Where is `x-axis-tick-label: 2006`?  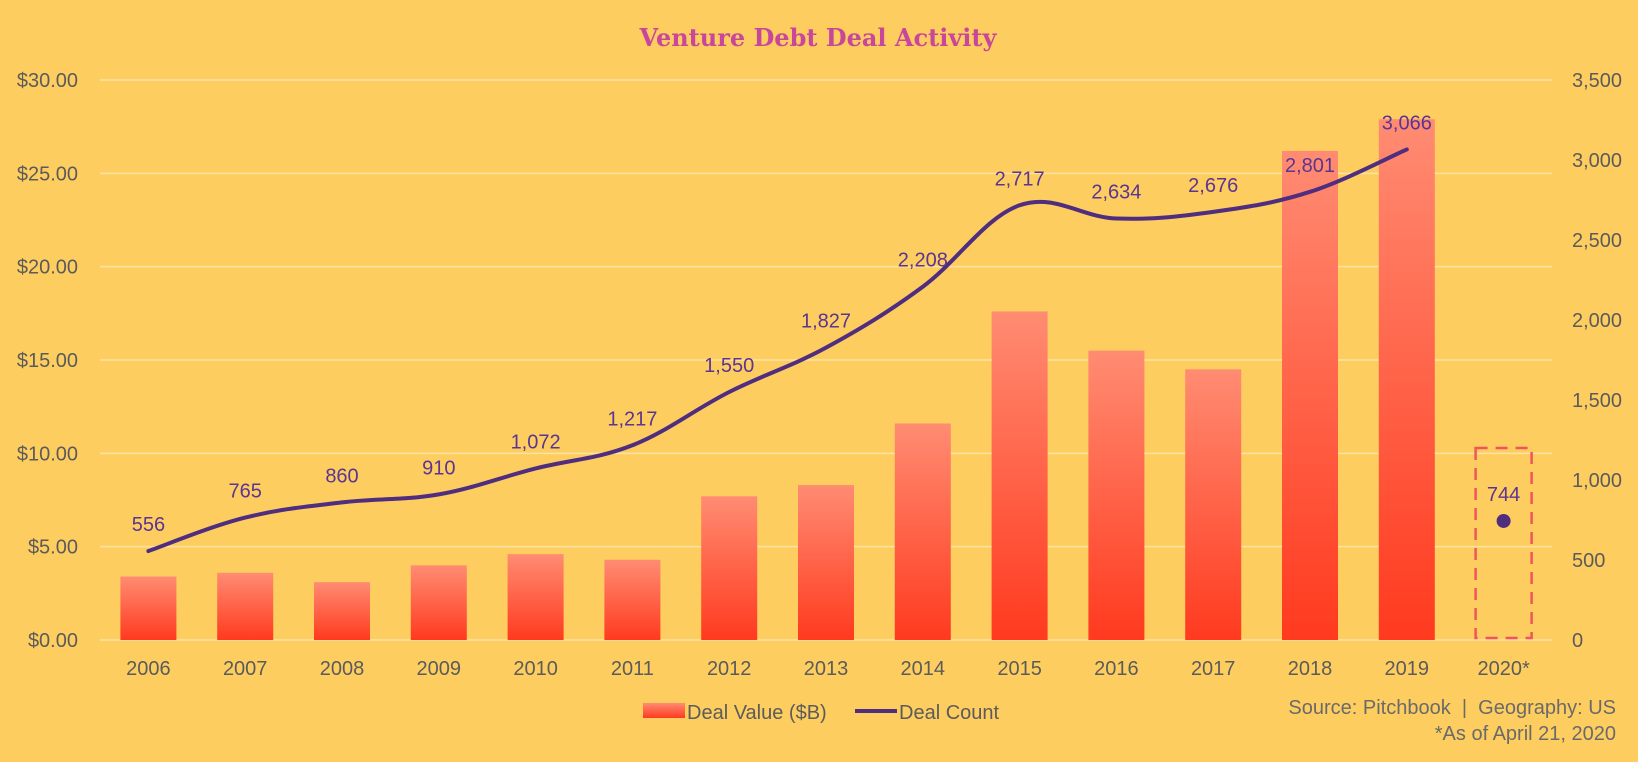 x-axis-tick-label: 2006 is located at coordinates (148, 669).